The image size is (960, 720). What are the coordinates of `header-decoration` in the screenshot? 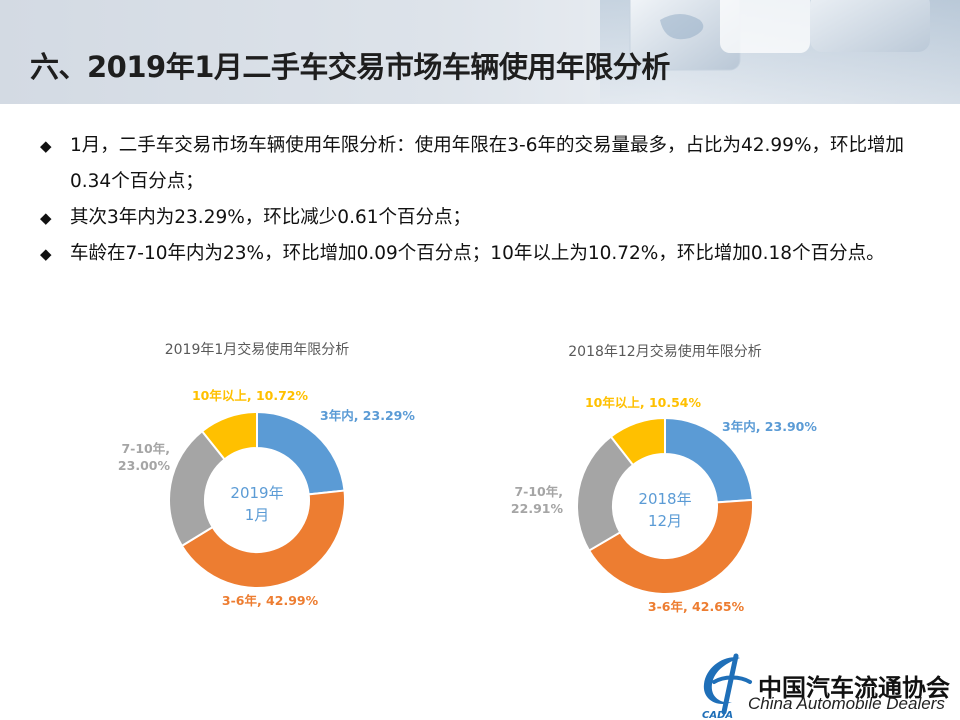 It's located at (780, 52).